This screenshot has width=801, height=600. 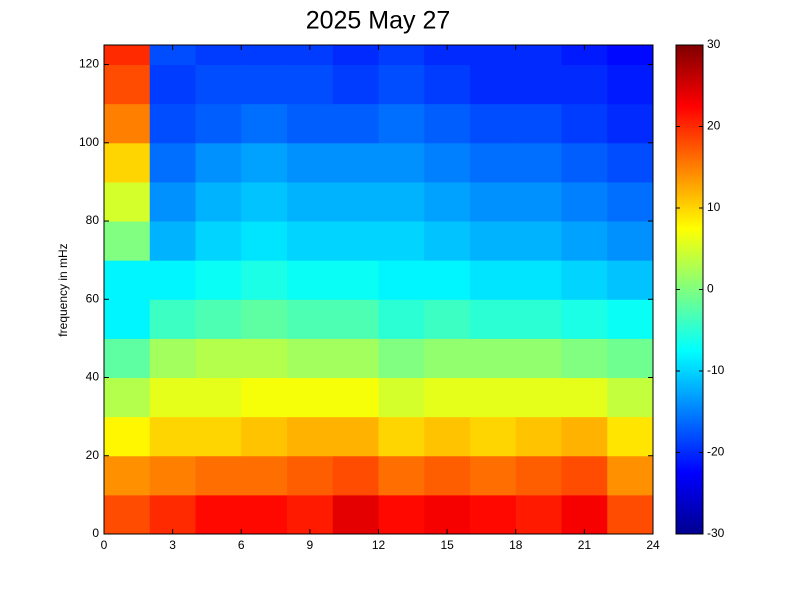 I want to click on y-tick-label: 80, so click(x=93, y=220).